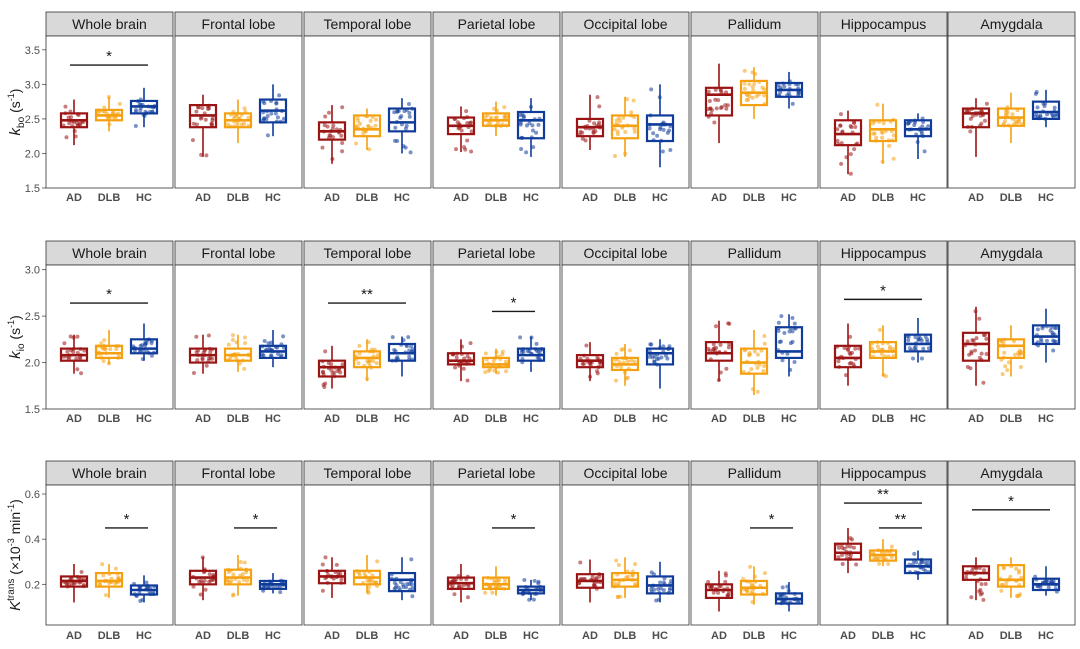 Image resolution: width=1080 pixels, height=649 pixels. Describe the element at coordinates (127, 519) in the screenshot. I see `significance-label: *` at that location.